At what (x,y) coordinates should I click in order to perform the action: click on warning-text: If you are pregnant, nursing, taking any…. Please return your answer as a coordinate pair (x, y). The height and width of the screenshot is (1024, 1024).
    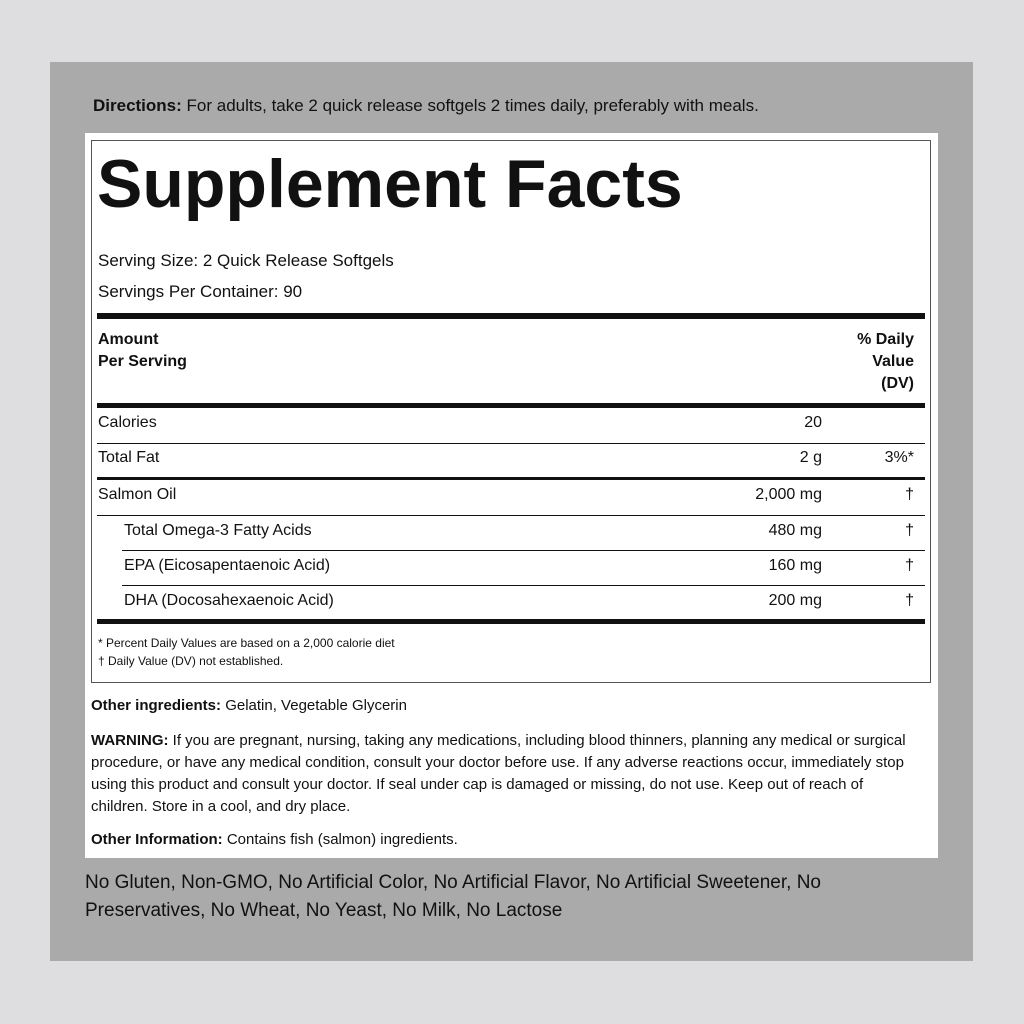
    Looking at the image, I should click on (498, 773).